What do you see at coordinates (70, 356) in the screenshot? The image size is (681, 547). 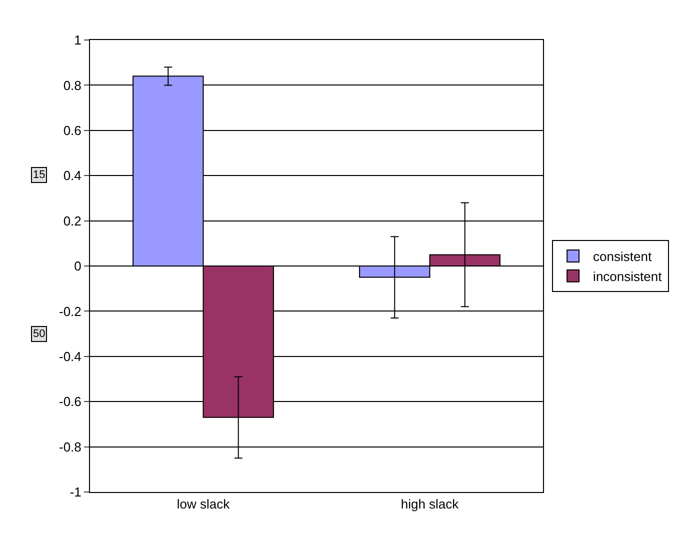 I see `y-tick-label: -0.4` at bounding box center [70, 356].